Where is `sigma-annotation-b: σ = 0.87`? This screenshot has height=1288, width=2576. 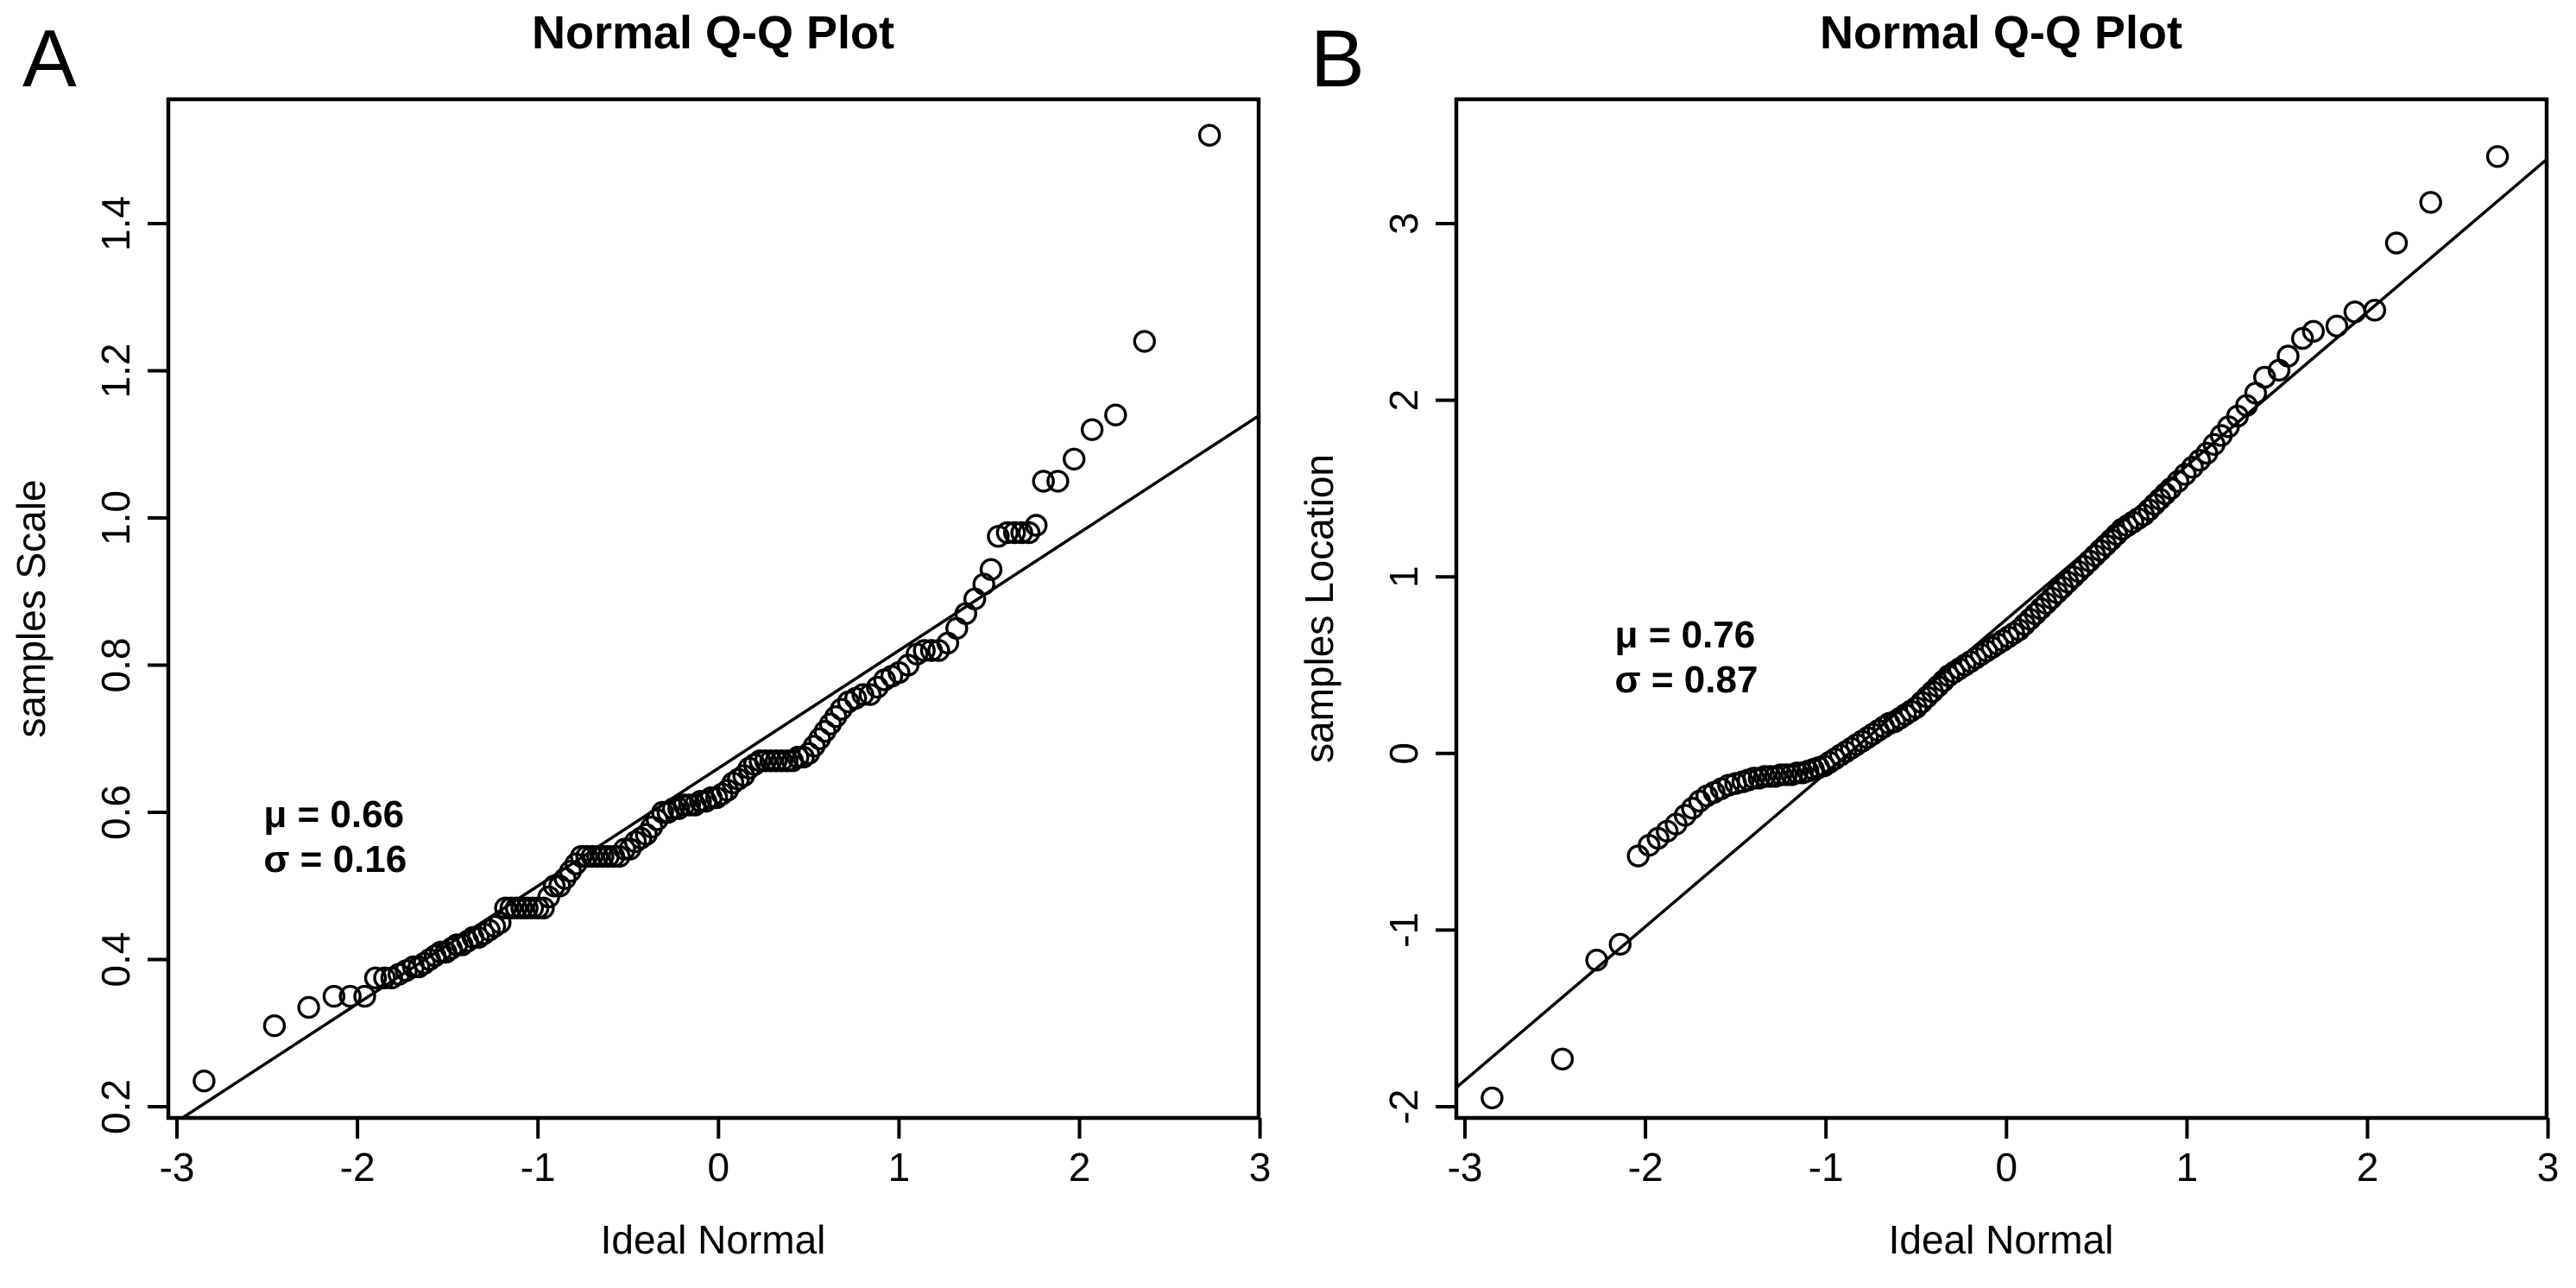 sigma-annotation-b: σ = 0.87 is located at coordinates (1686, 680).